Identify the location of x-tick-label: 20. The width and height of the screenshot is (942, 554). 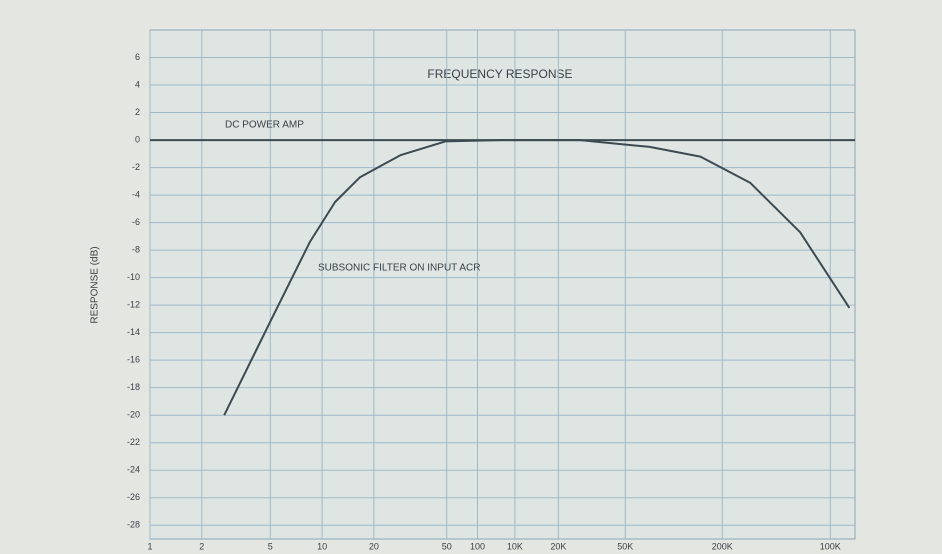
(374, 546).